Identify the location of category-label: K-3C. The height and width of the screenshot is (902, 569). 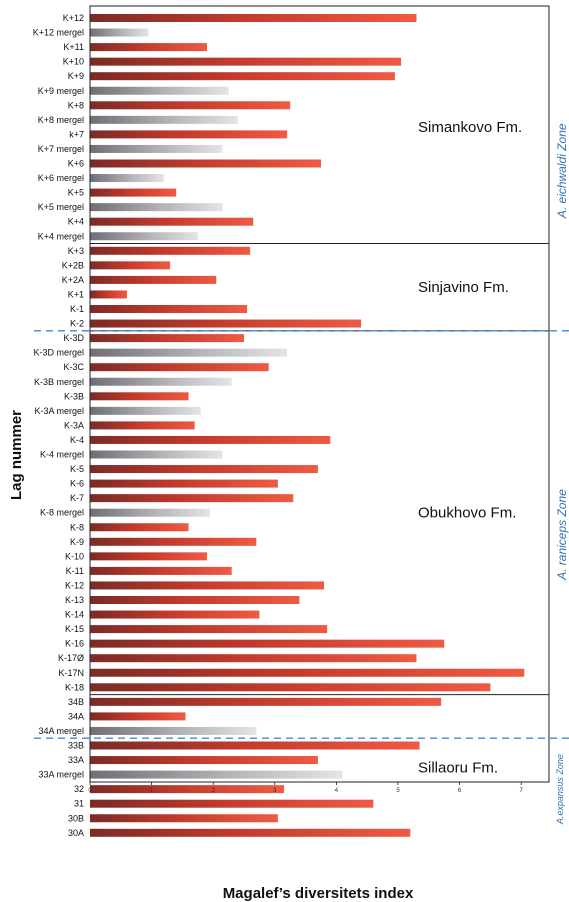
(73, 367).